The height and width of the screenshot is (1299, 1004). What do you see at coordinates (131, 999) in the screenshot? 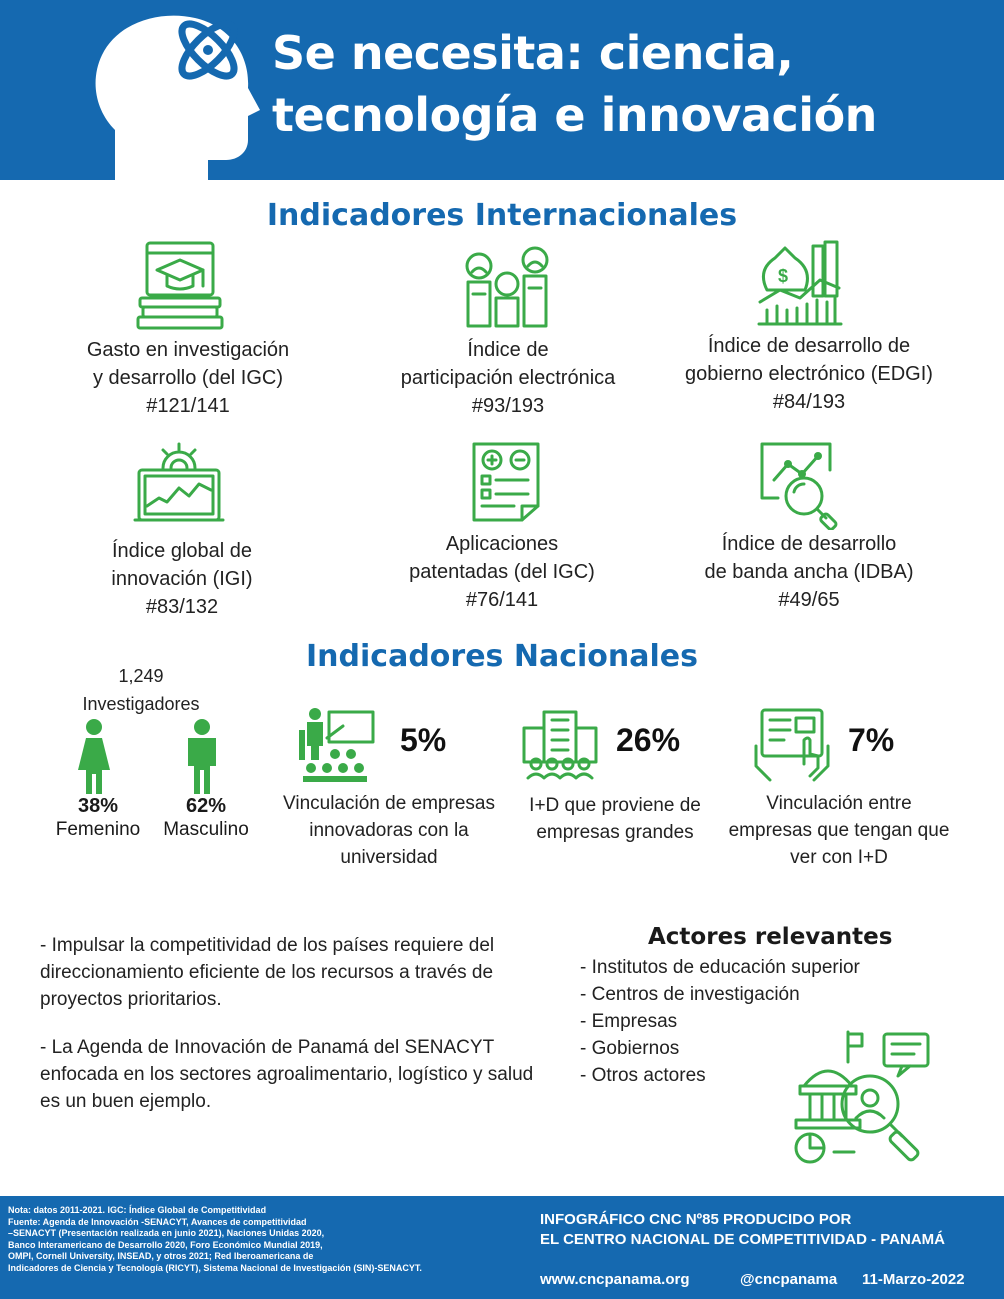
I see `para1-line3: proyectos prioritarios.` at bounding box center [131, 999].